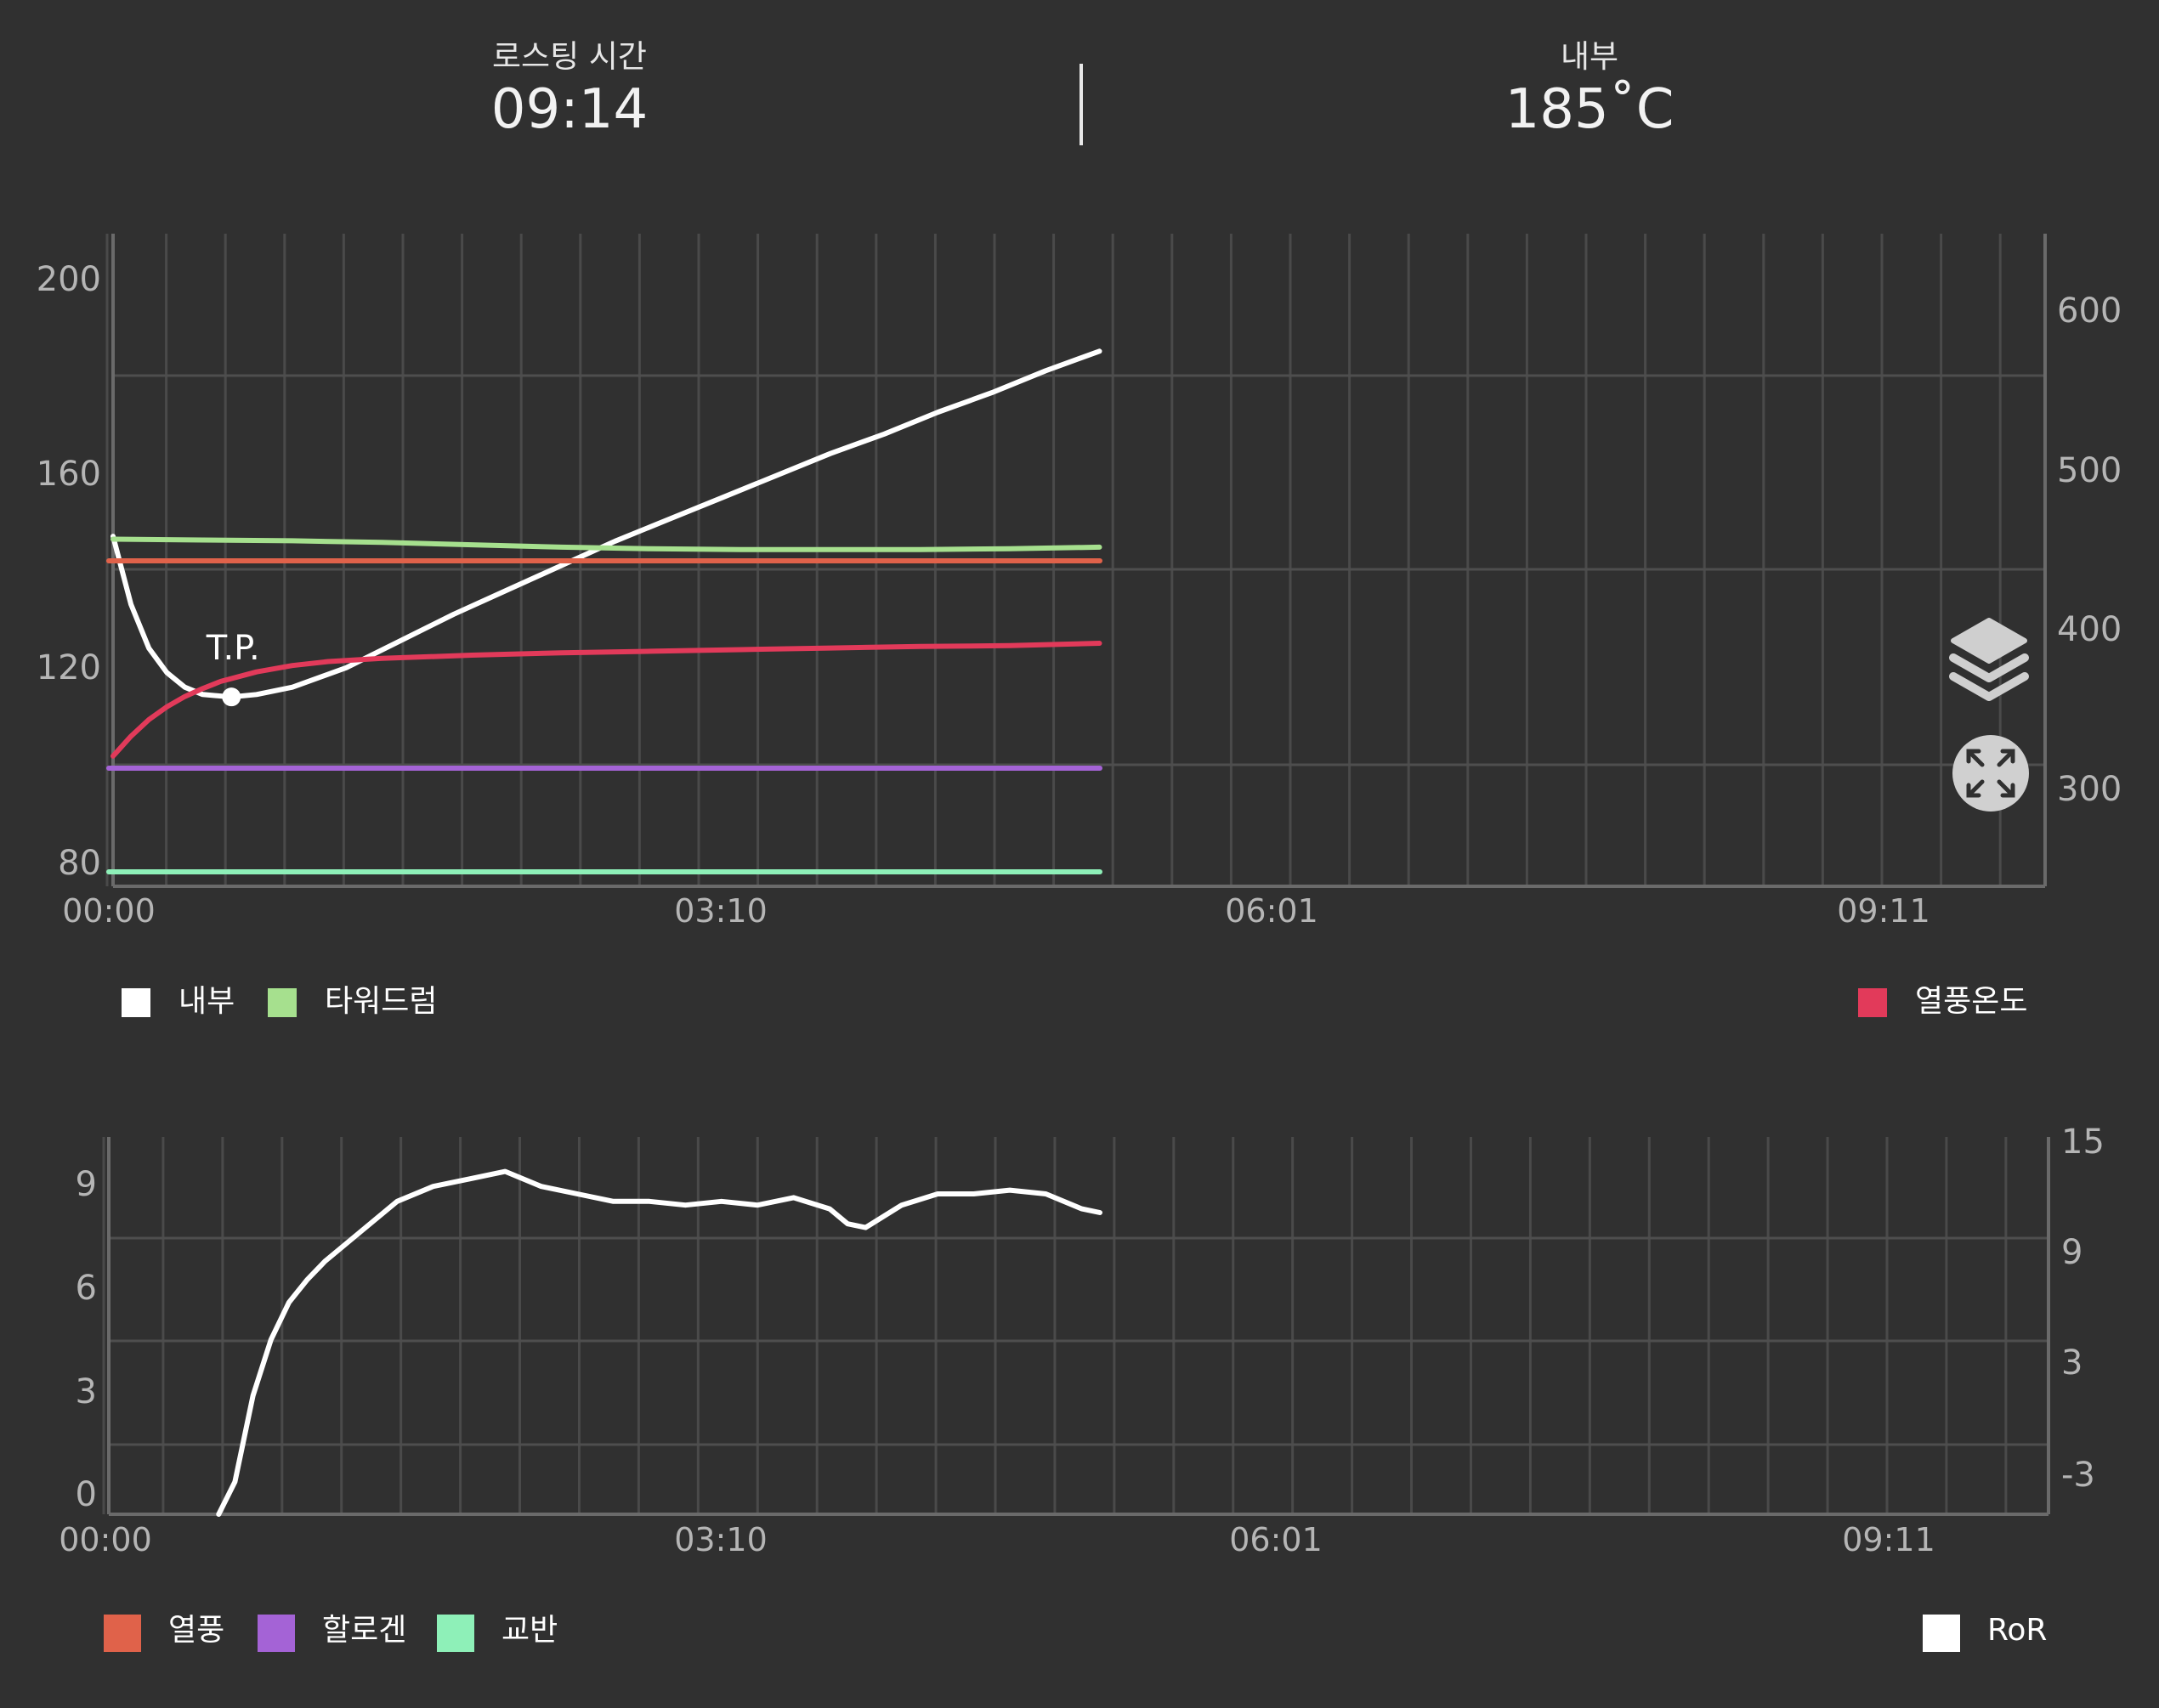 This screenshot has width=2159, height=1708. I want to click on y-right-tick-label: 400, so click(2089, 630).